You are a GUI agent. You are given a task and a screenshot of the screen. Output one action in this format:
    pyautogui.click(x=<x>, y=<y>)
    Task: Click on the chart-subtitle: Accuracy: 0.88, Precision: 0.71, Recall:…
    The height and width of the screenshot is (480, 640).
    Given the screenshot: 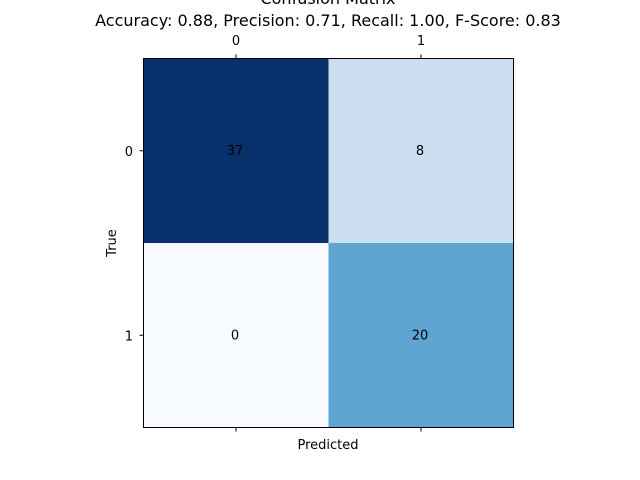 What is the action you would take?
    pyautogui.click(x=328, y=20)
    